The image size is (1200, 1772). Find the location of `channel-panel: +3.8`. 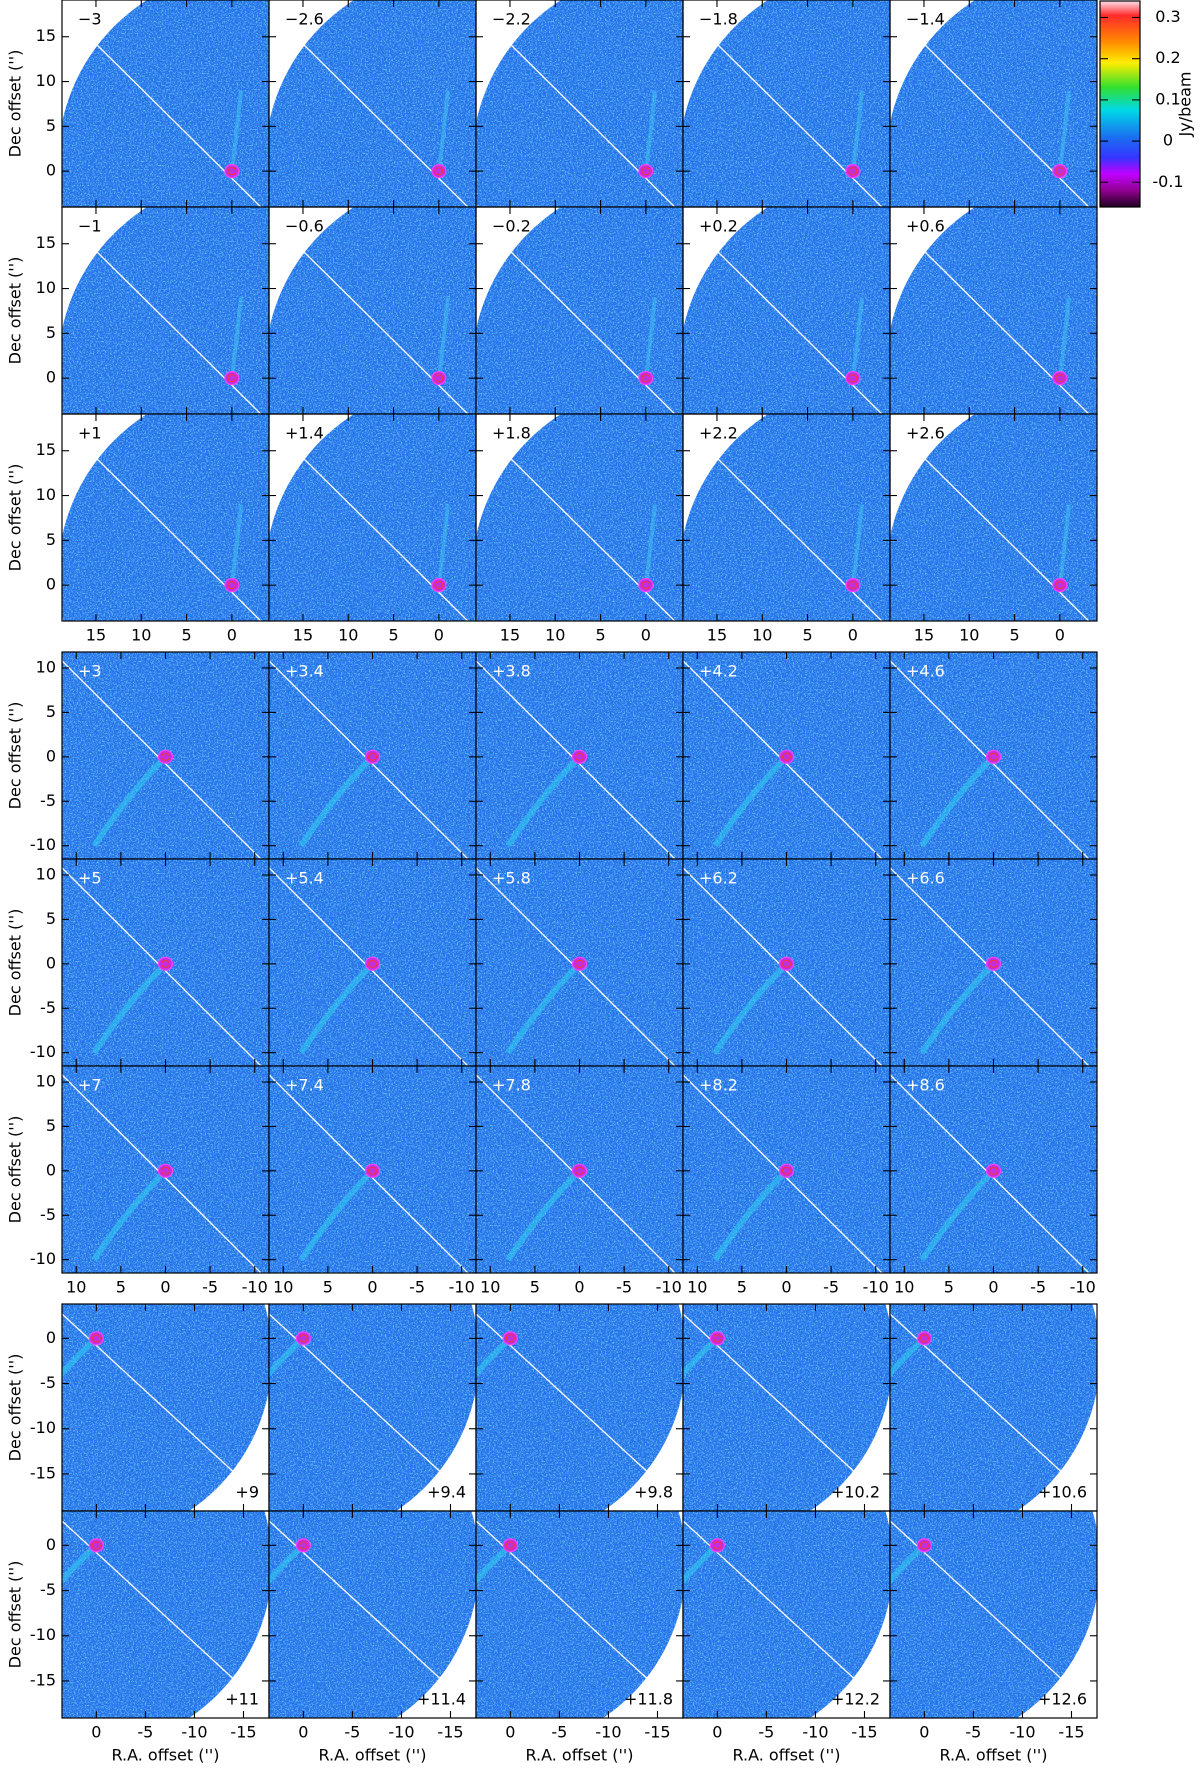

channel-panel: +3.8 is located at coordinates (579, 755).